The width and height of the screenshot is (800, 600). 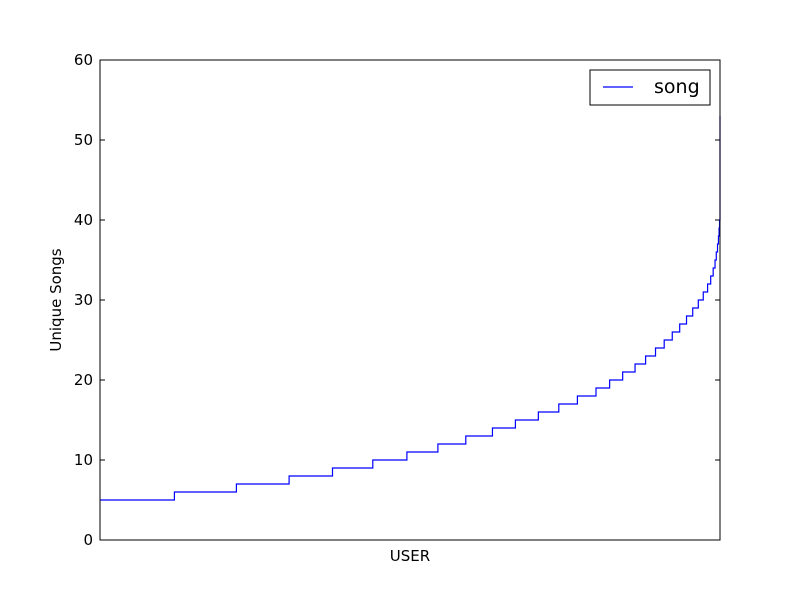 I want to click on legend-label-song: song, so click(x=677, y=87).